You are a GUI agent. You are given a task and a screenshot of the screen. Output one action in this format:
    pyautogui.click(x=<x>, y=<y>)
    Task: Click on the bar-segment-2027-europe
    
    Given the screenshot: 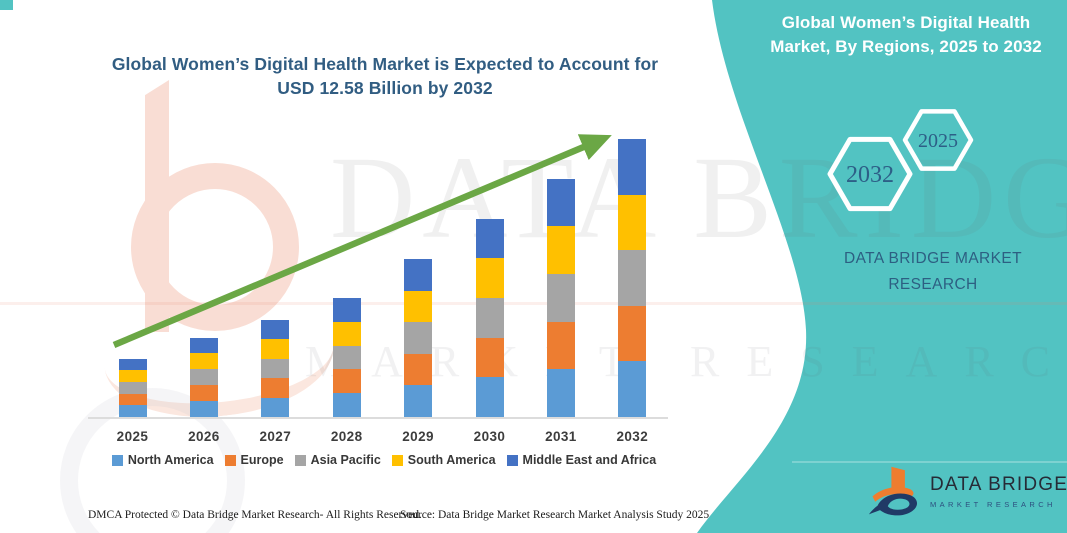 What is the action you would take?
    pyautogui.click(x=275, y=388)
    